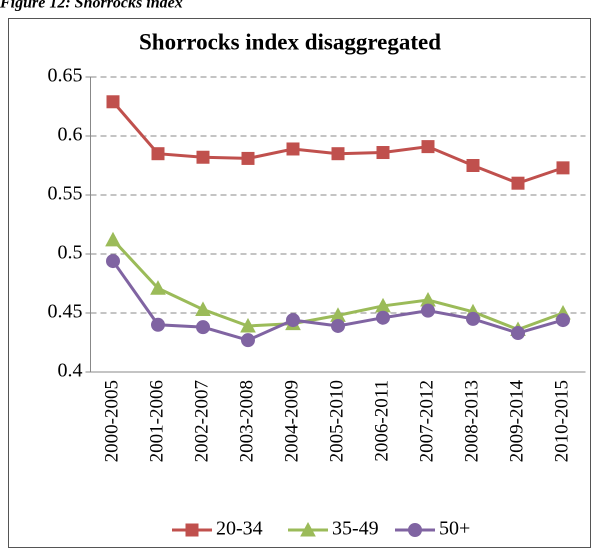  Describe the element at coordinates (65, 76) in the screenshot. I see `y-tick-label: 0.65` at that location.